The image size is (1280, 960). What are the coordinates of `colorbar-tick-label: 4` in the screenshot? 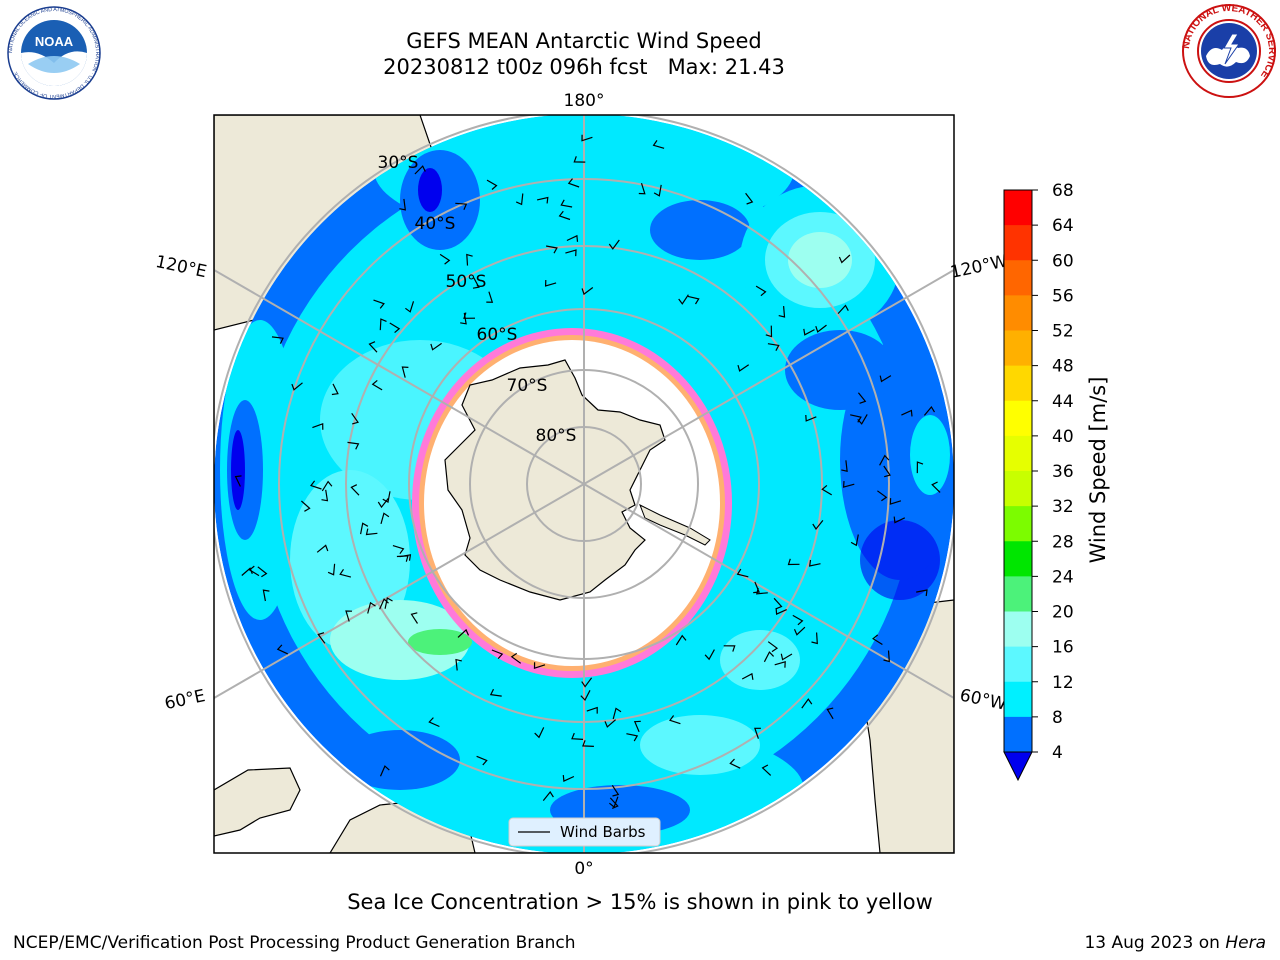 It's located at (1057, 753).